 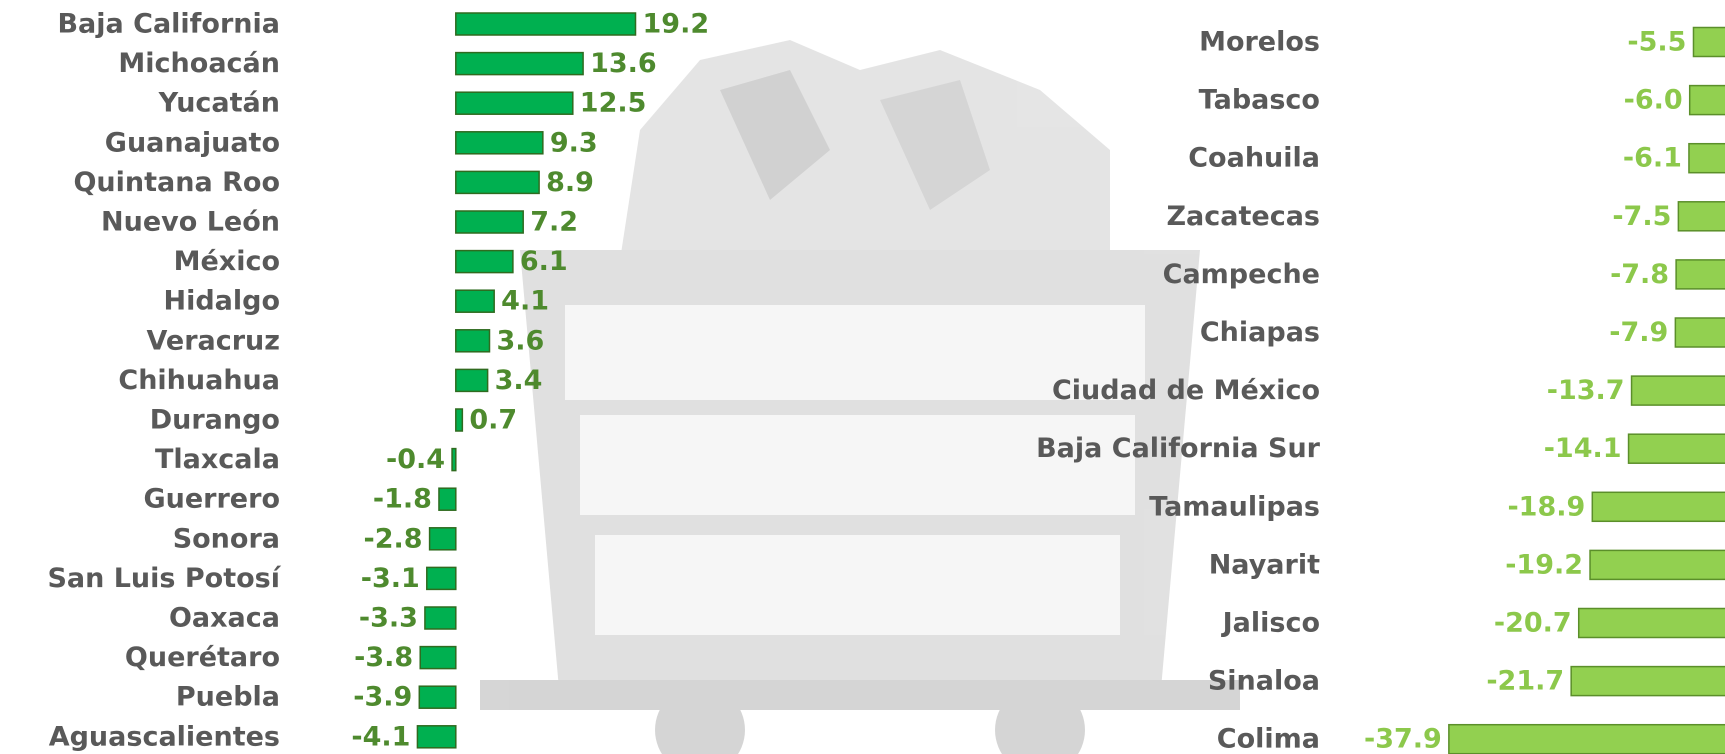 What do you see at coordinates (676, 24) in the screenshot?
I see `value-label: 19.2` at bounding box center [676, 24].